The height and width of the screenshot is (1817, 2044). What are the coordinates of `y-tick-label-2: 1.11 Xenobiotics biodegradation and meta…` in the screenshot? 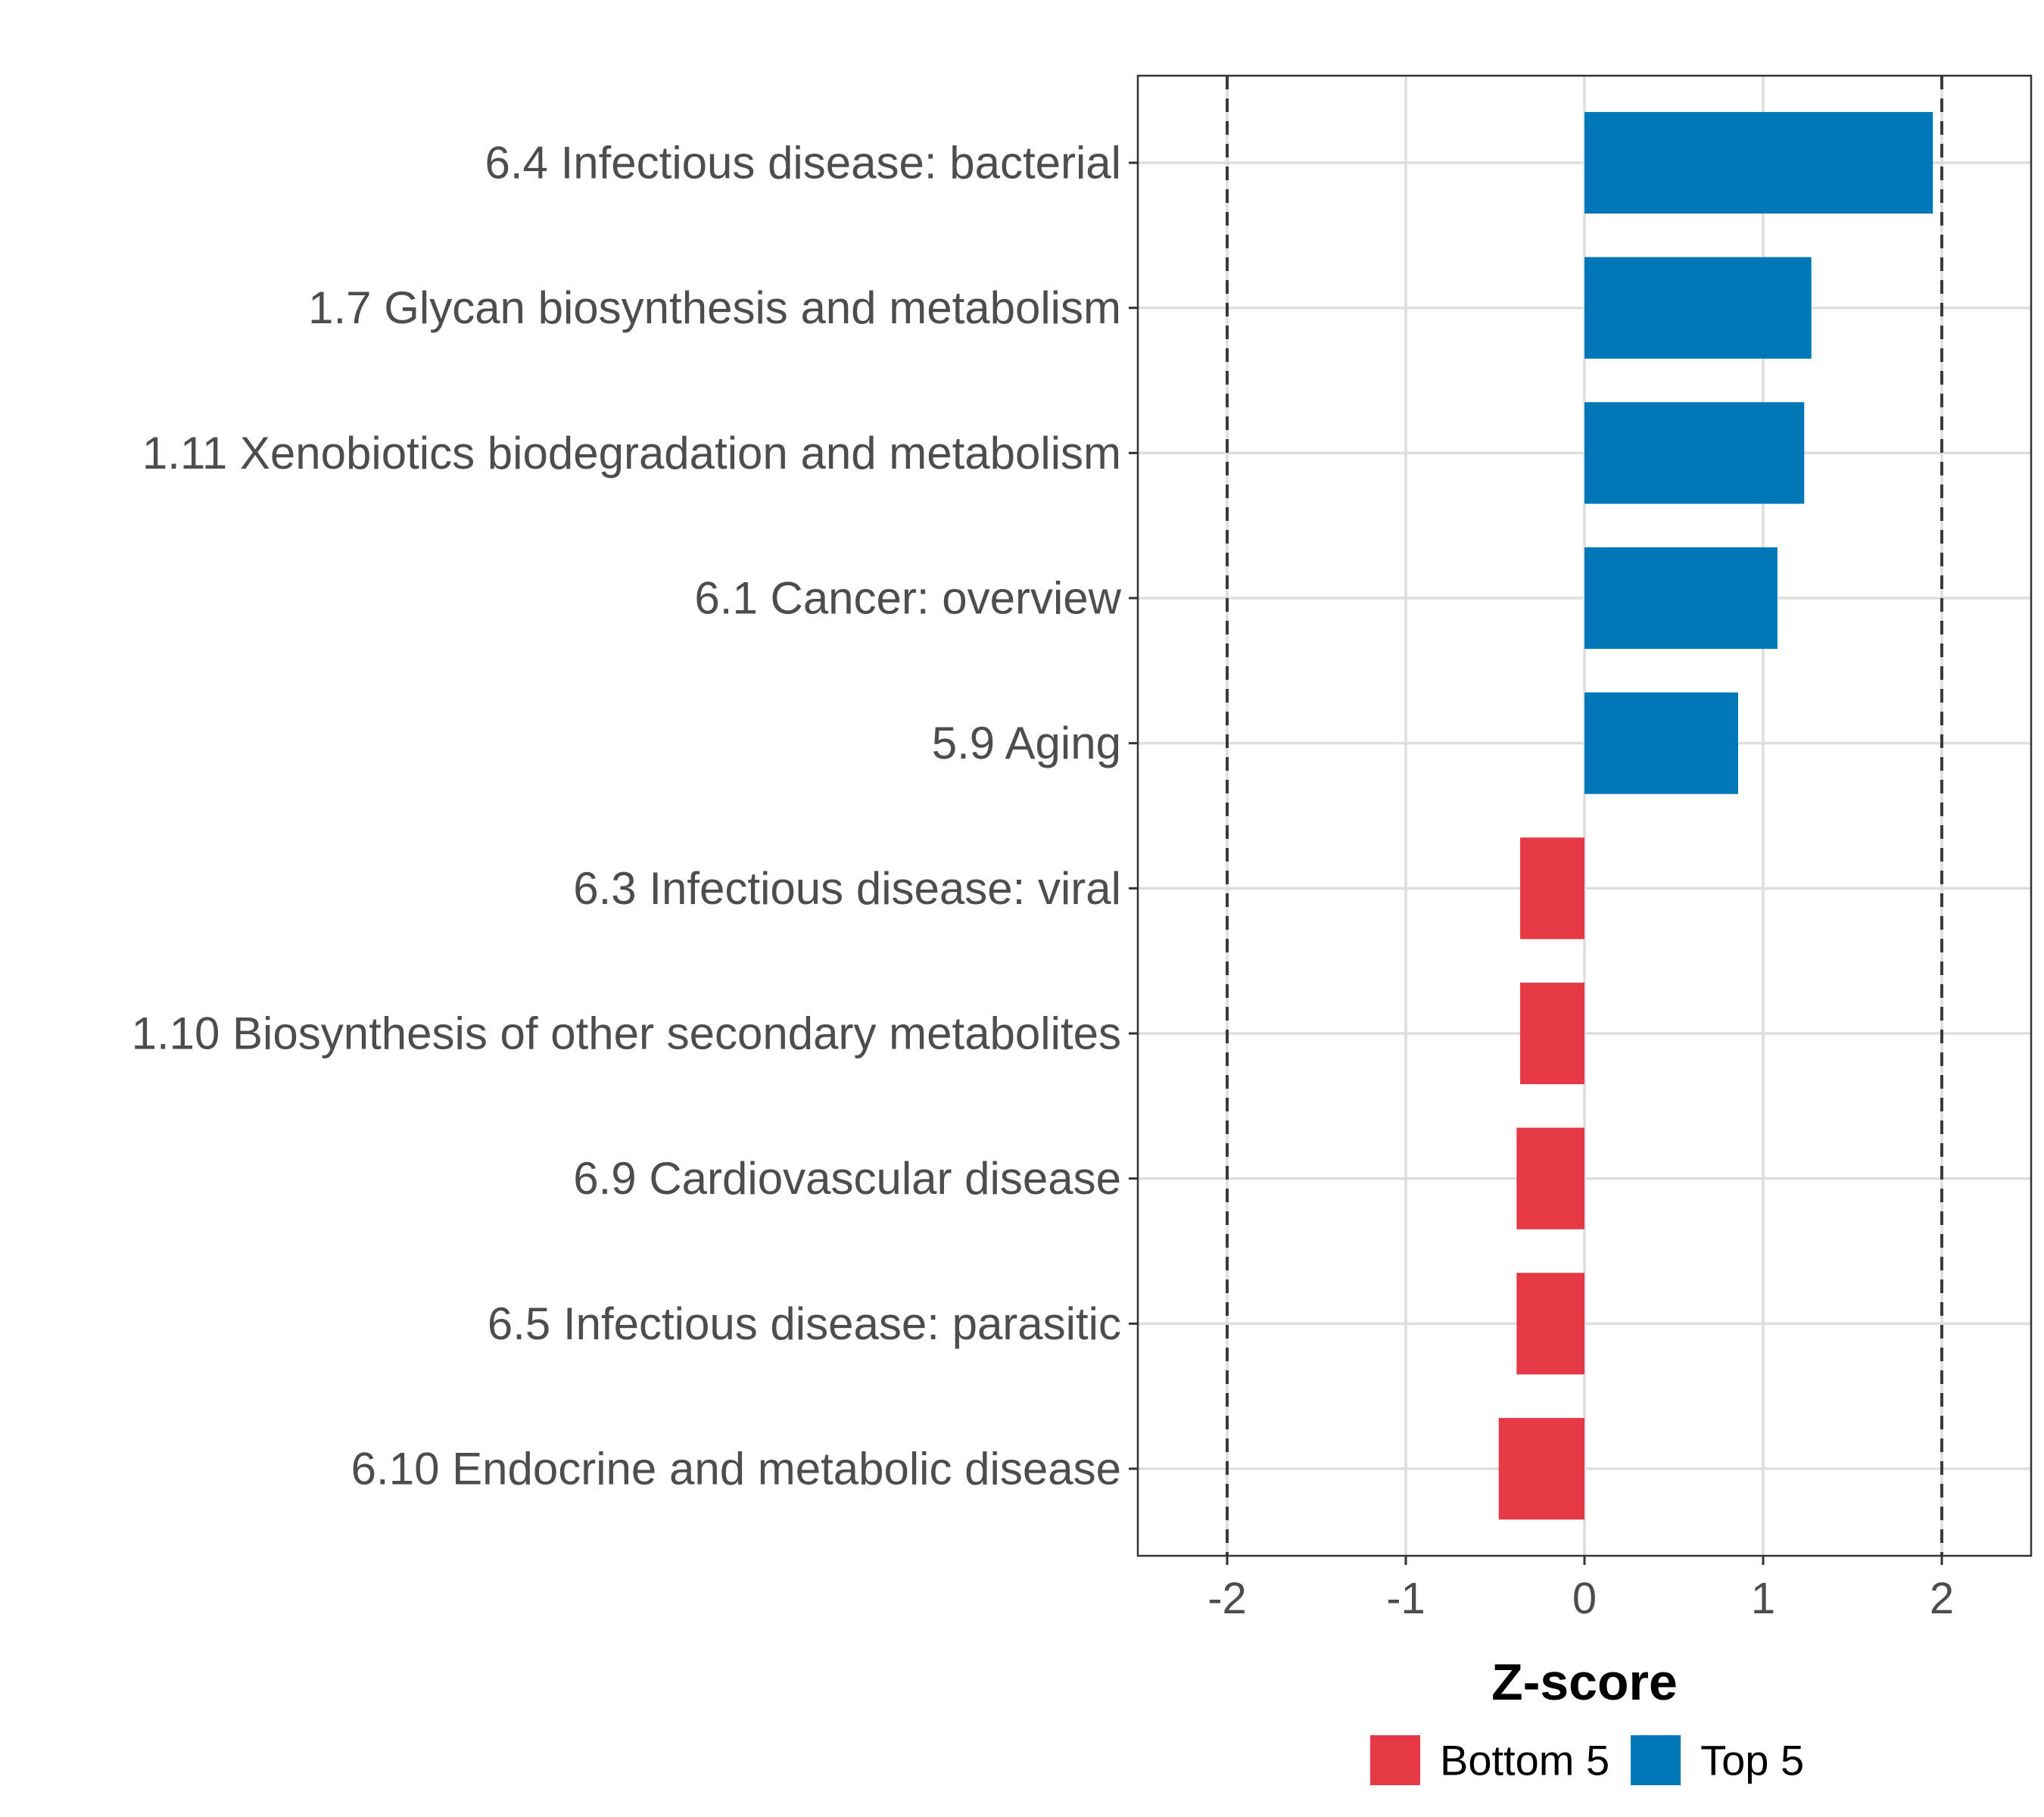 It's located at (631, 453).